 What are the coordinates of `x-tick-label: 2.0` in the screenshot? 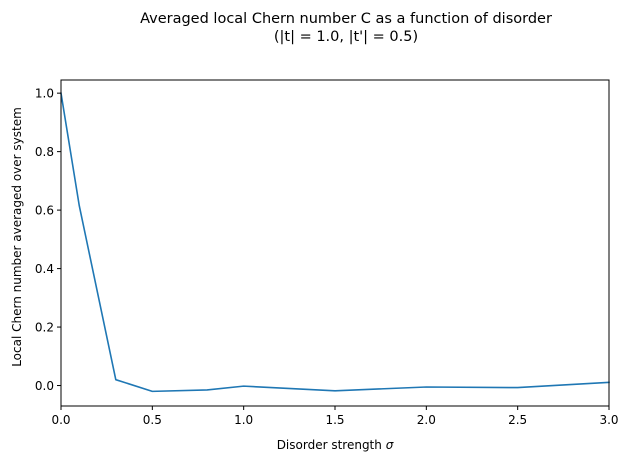 It's located at (426, 420).